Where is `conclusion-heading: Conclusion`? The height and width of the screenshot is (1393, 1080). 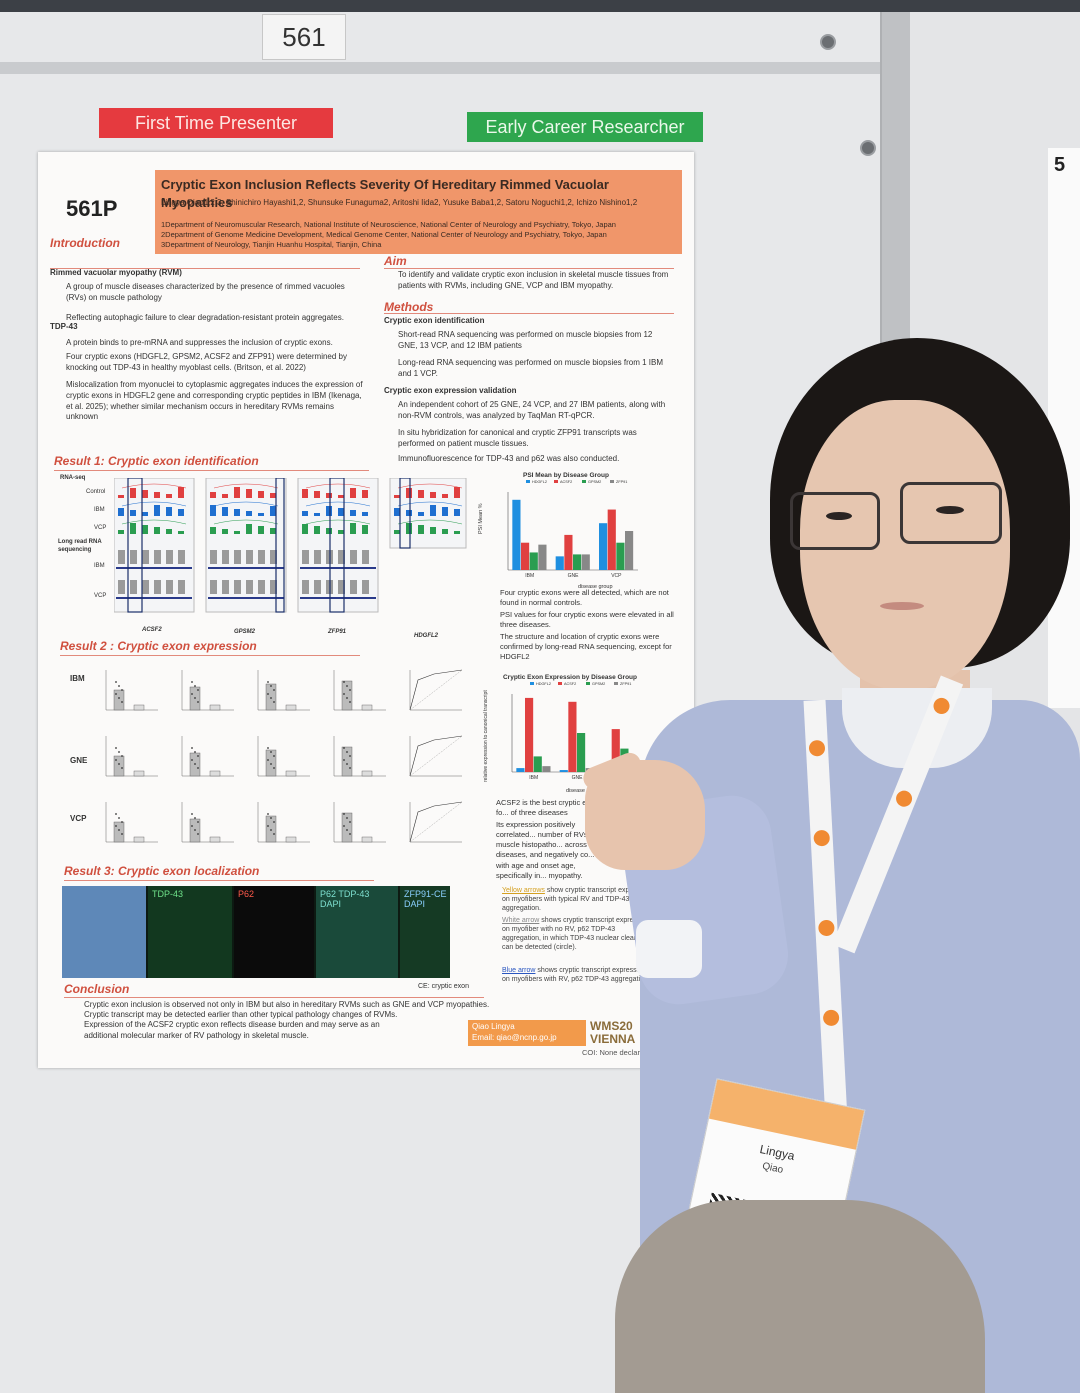 conclusion-heading: Conclusion is located at coordinates (97, 989).